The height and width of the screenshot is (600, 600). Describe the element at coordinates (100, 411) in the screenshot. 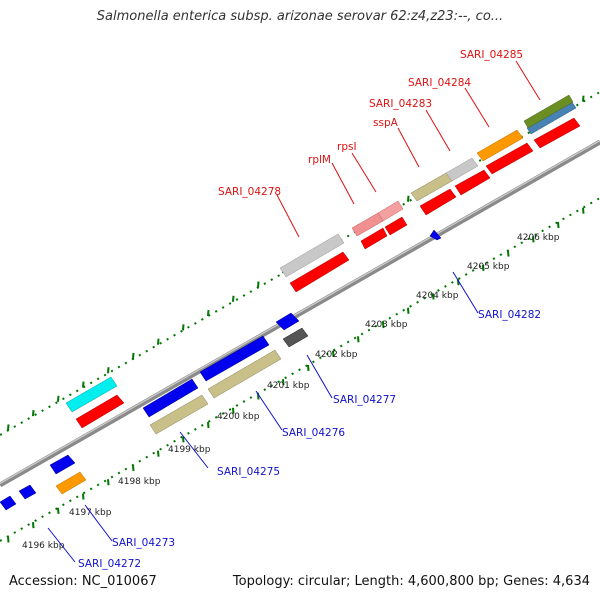

I see `gene-left-red-arrow` at that location.